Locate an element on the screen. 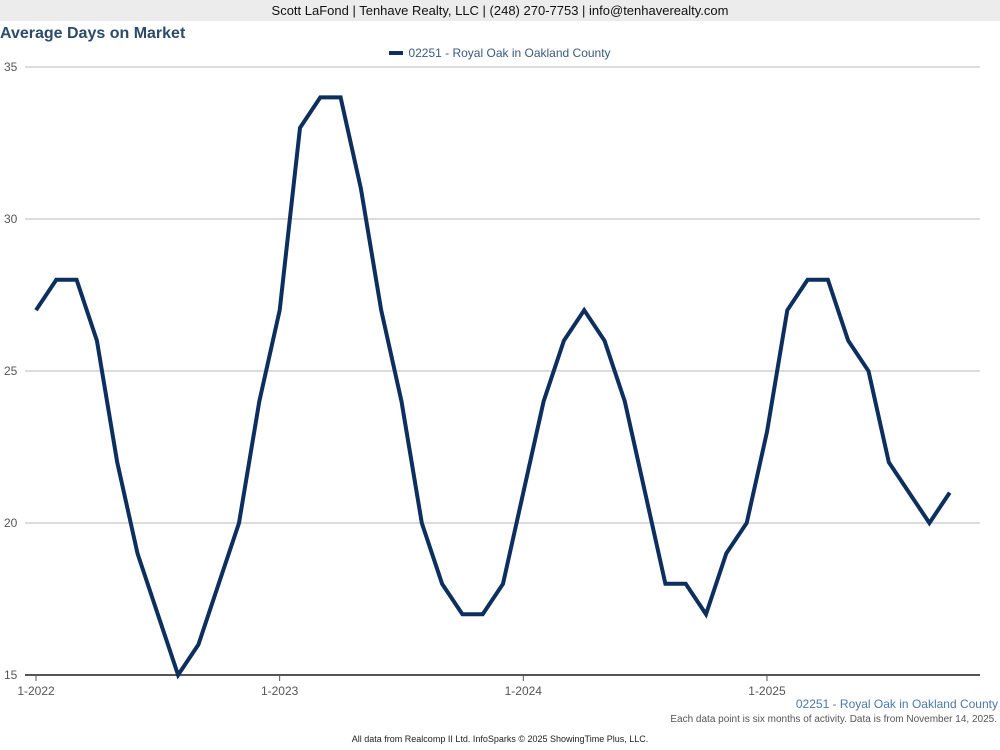  x-tick-label-1-2024: 1-2024 is located at coordinates (524, 691).